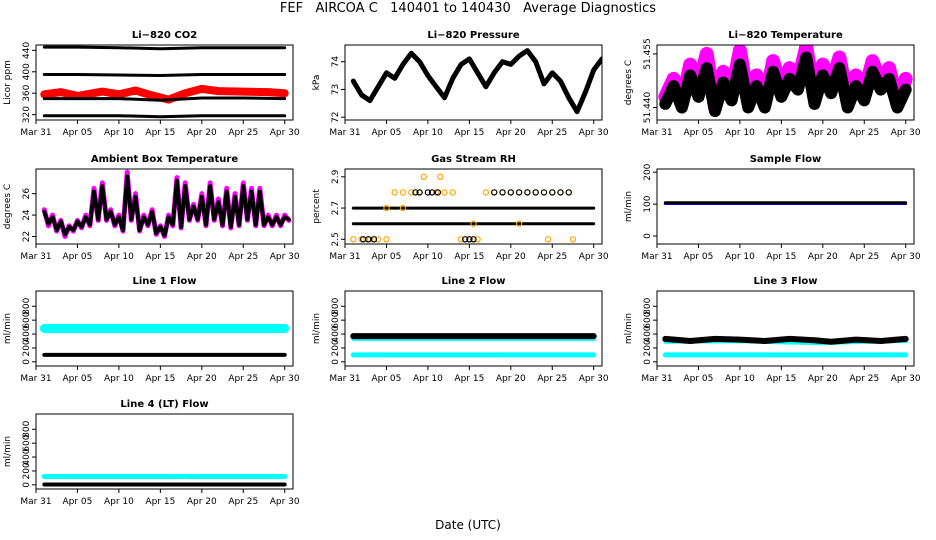 This screenshot has width=936, height=540. I want to click on y-tick-label: 400, so click(648, 333).